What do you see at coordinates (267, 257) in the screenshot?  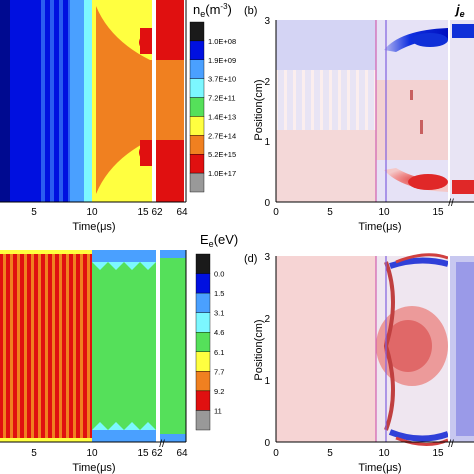 I see `panel-d-ytick-3: 3` at bounding box center [267, 257].